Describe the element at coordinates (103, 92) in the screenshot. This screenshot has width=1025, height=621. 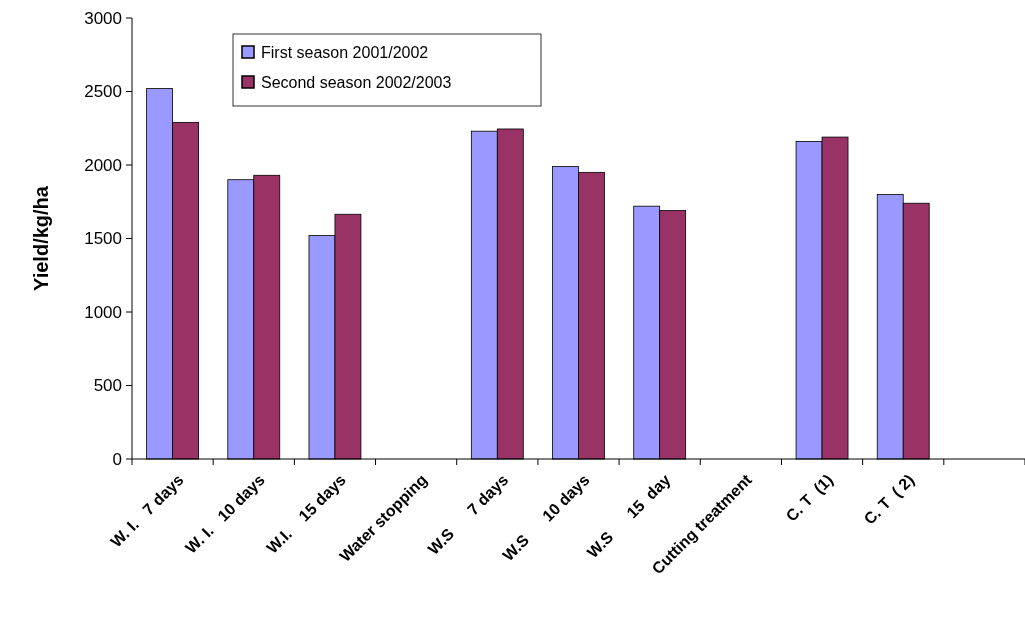
I see `y-tick-label: 2500` at that location.